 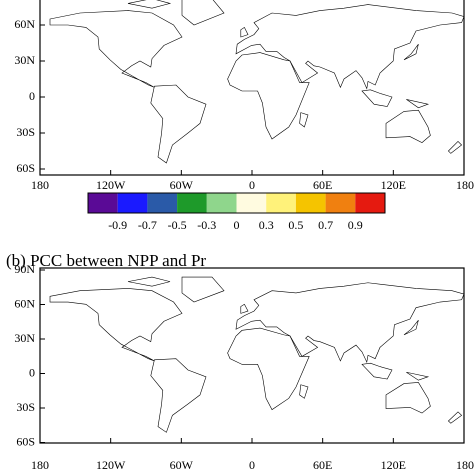 I want to click on colorbar-label: 0.3, so click(x=266, y=225).